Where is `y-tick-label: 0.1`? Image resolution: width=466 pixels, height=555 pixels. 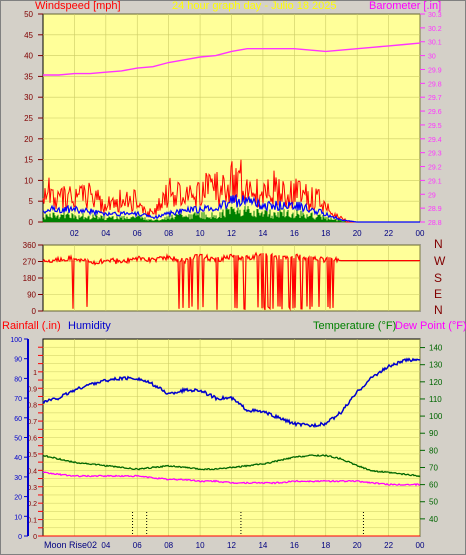 y-tick-label: 0.1 is located at coordinates (32, 521).